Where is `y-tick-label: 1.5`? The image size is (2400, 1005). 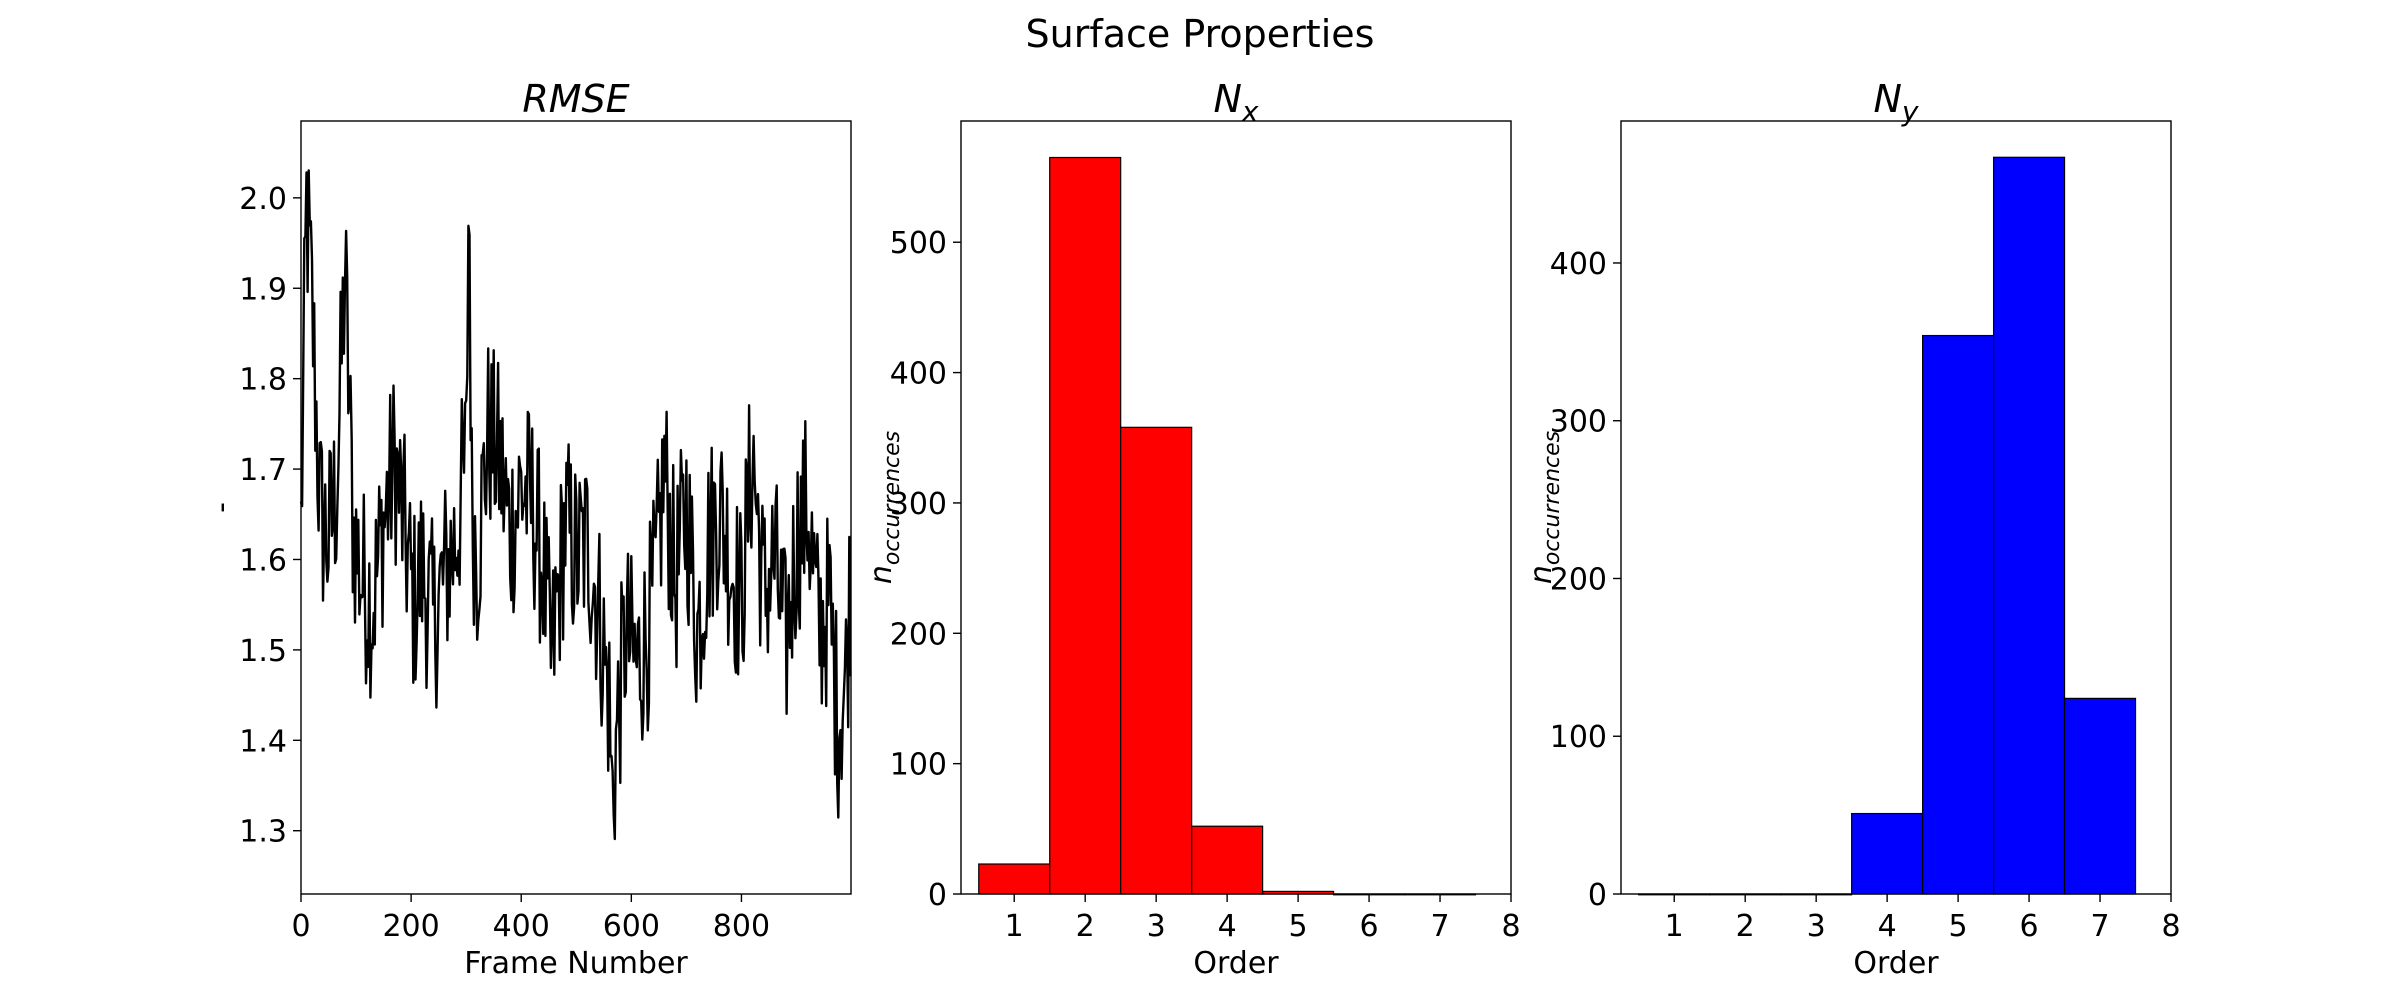 y-tick-label: 1.5 is located at coordinates (263, 651).